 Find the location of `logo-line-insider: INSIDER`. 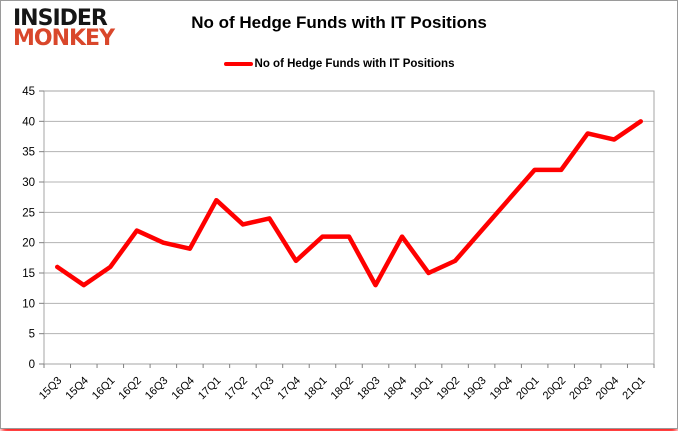

logo-line-insider: INSIDER is located at coordinates (60, 18).